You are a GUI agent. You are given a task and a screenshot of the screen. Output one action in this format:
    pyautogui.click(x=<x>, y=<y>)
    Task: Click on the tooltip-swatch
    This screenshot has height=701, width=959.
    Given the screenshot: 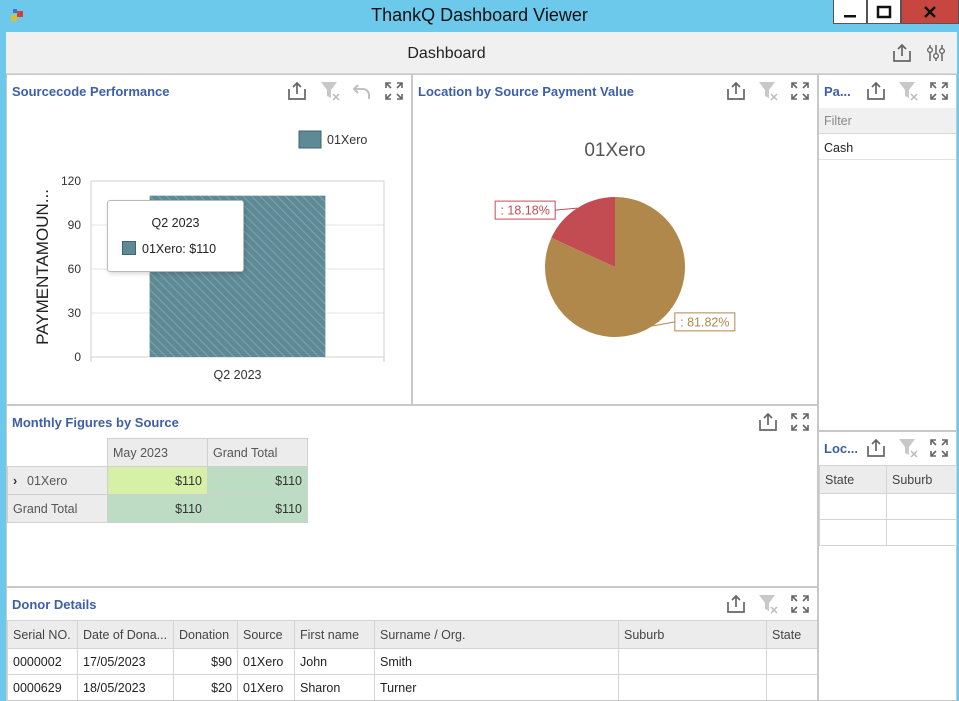 What is the action you would take?
    pyautogui.click(x=129, y=248)
    